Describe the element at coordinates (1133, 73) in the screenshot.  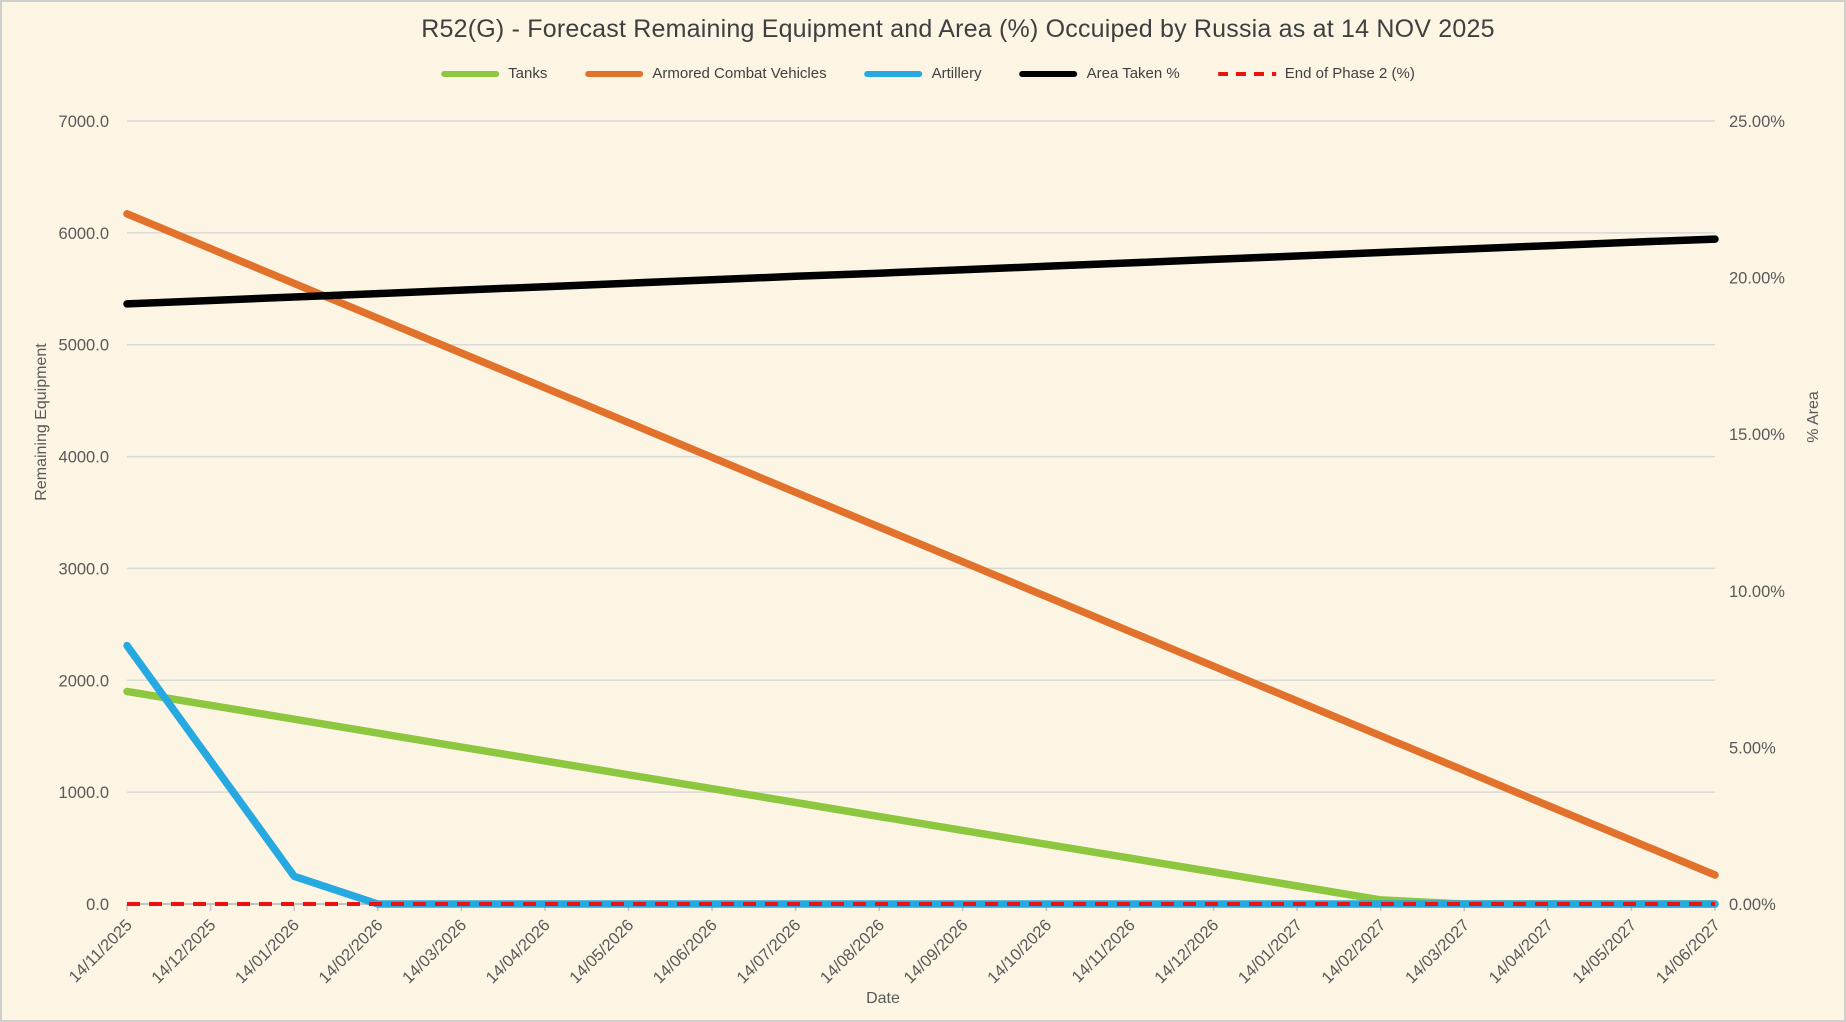
I see `legend-label: Area Taken %` at that location.